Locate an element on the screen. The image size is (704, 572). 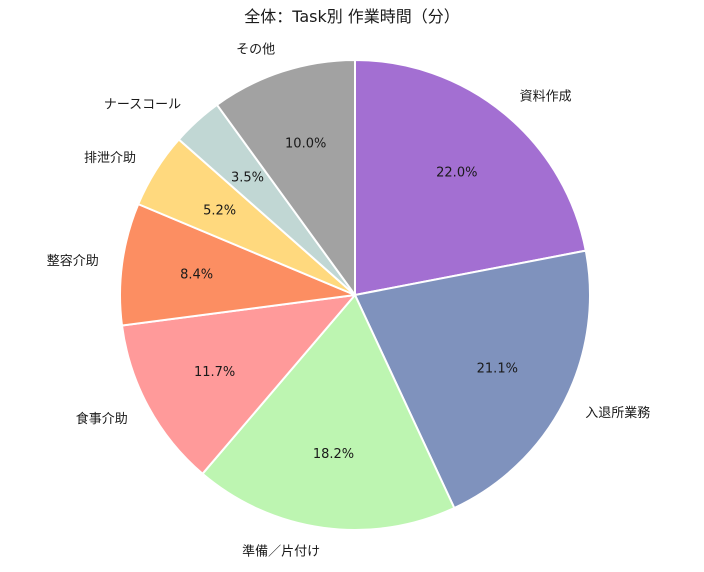
slice-pct-label-6: 3.5% is located at coordinates (247, 177).